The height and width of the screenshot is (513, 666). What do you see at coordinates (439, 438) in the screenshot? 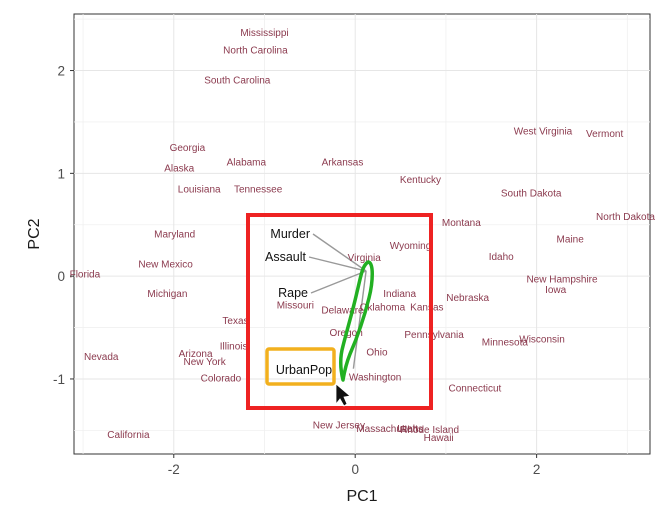
I see `state-label: Hawaii` at bounding box center [439, 438].